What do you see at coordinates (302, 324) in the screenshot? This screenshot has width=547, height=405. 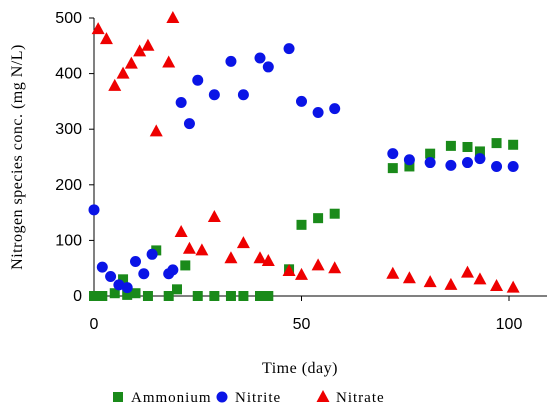 I see `x-tick-label: 50` at bounding box center [302, 324].